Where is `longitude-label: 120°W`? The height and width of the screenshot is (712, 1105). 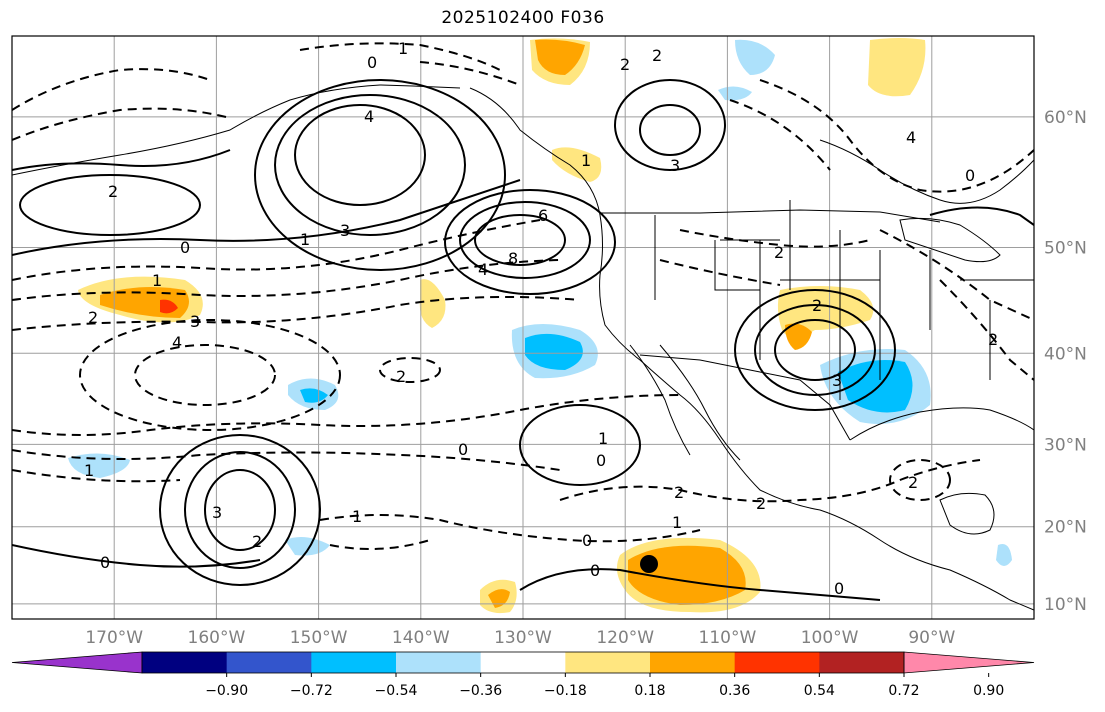
longitude-label: 120°W is located at coordinates (625, 638).